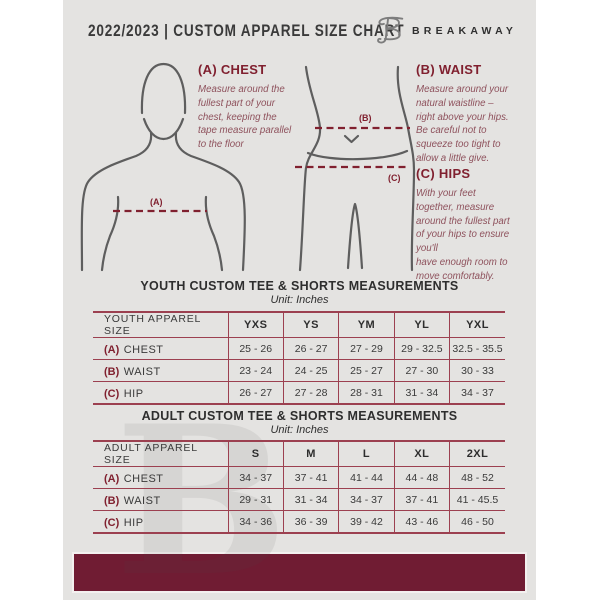  I want to click on measurement-cell: 28 - 31, so click(366, 392).